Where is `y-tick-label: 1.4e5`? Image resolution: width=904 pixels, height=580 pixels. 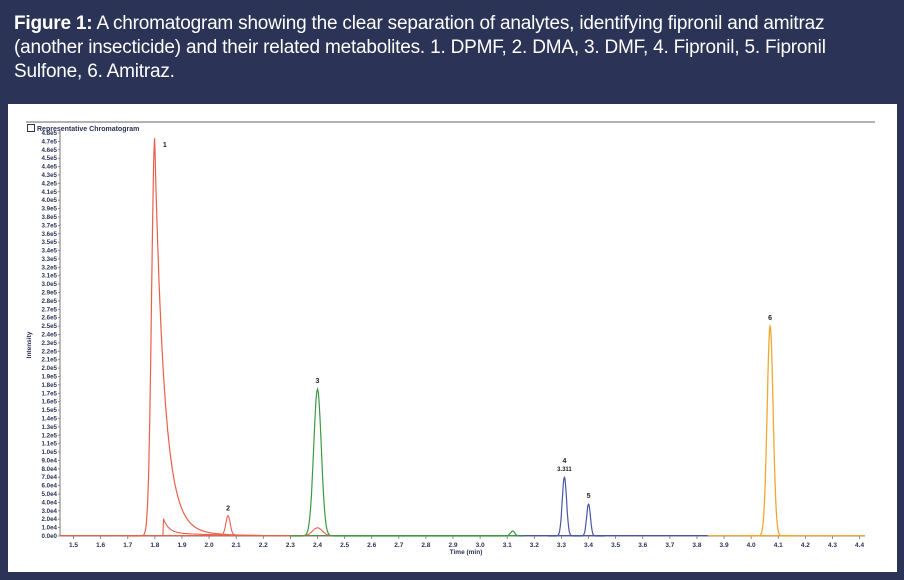 y-tick-label: 1.4e5 is located at coordinates (50, 418).